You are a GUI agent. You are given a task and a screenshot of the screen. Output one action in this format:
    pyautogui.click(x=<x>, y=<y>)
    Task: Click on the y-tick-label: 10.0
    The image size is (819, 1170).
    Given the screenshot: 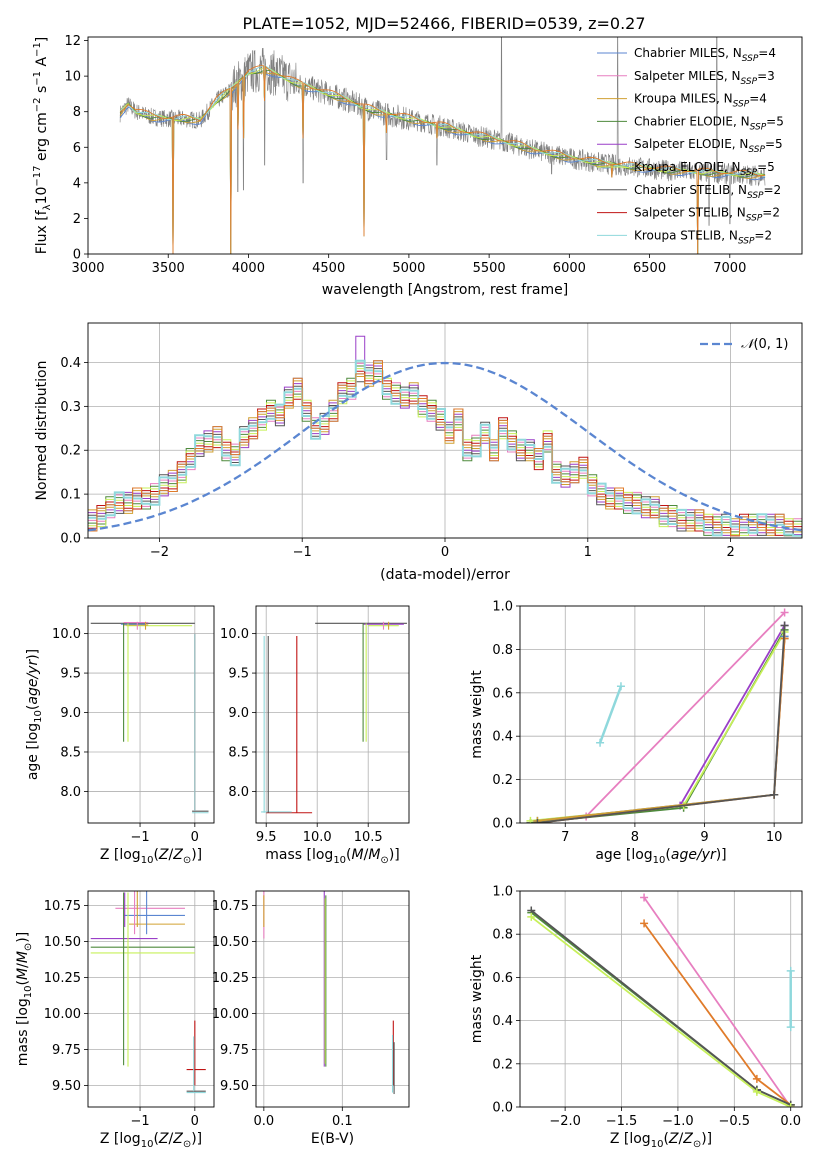 What is the action you would take?
    pyautogui.click(x=234, y=634)
    